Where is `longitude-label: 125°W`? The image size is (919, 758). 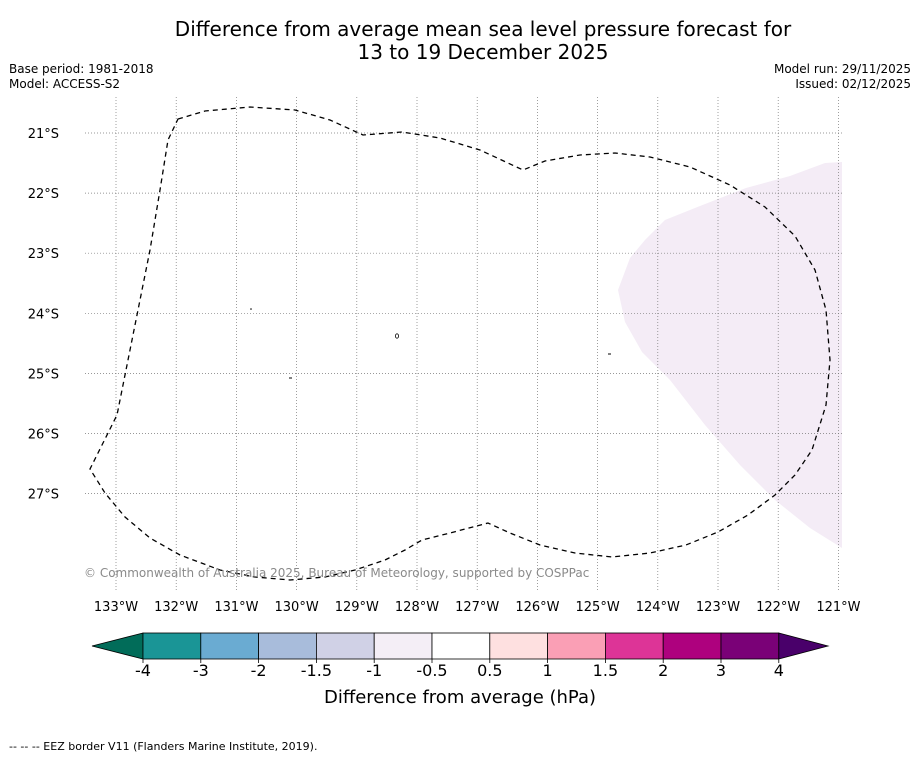 longitude-label: 125°W is located at coordinates (598, 607).